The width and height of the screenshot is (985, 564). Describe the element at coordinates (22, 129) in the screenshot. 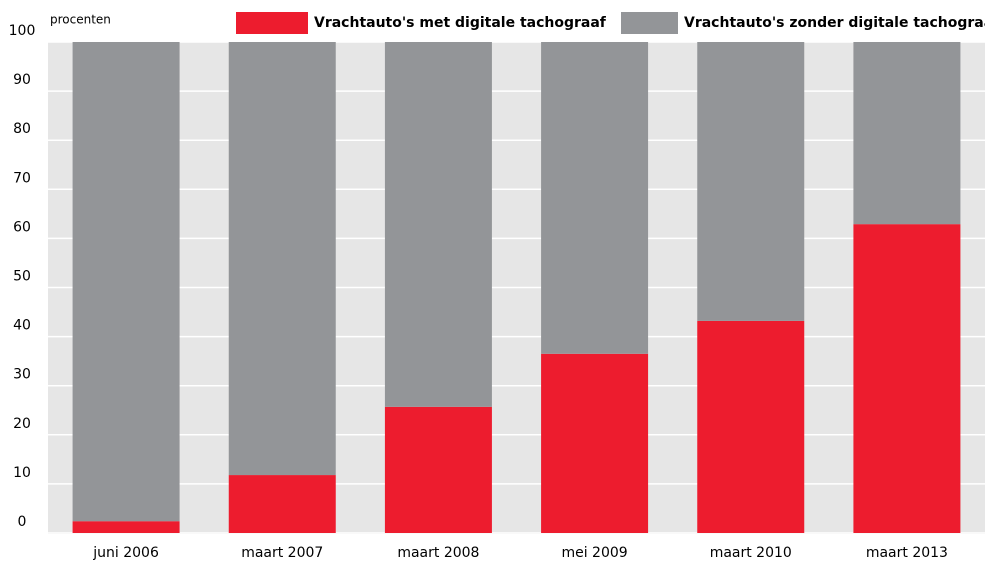

I see `y-tick-label: 80` at that location.